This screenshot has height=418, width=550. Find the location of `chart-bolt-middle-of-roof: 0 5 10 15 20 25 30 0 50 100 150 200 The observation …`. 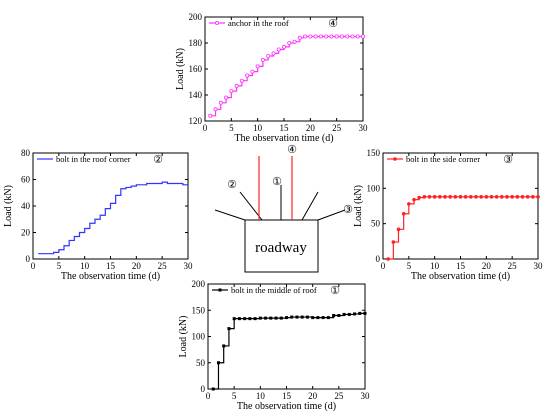

chart-bolt-middle-of-roof: 0 5 10 15 20 25 30 0 50 100 150 200 The observation … is located at coordinates (274, 345).